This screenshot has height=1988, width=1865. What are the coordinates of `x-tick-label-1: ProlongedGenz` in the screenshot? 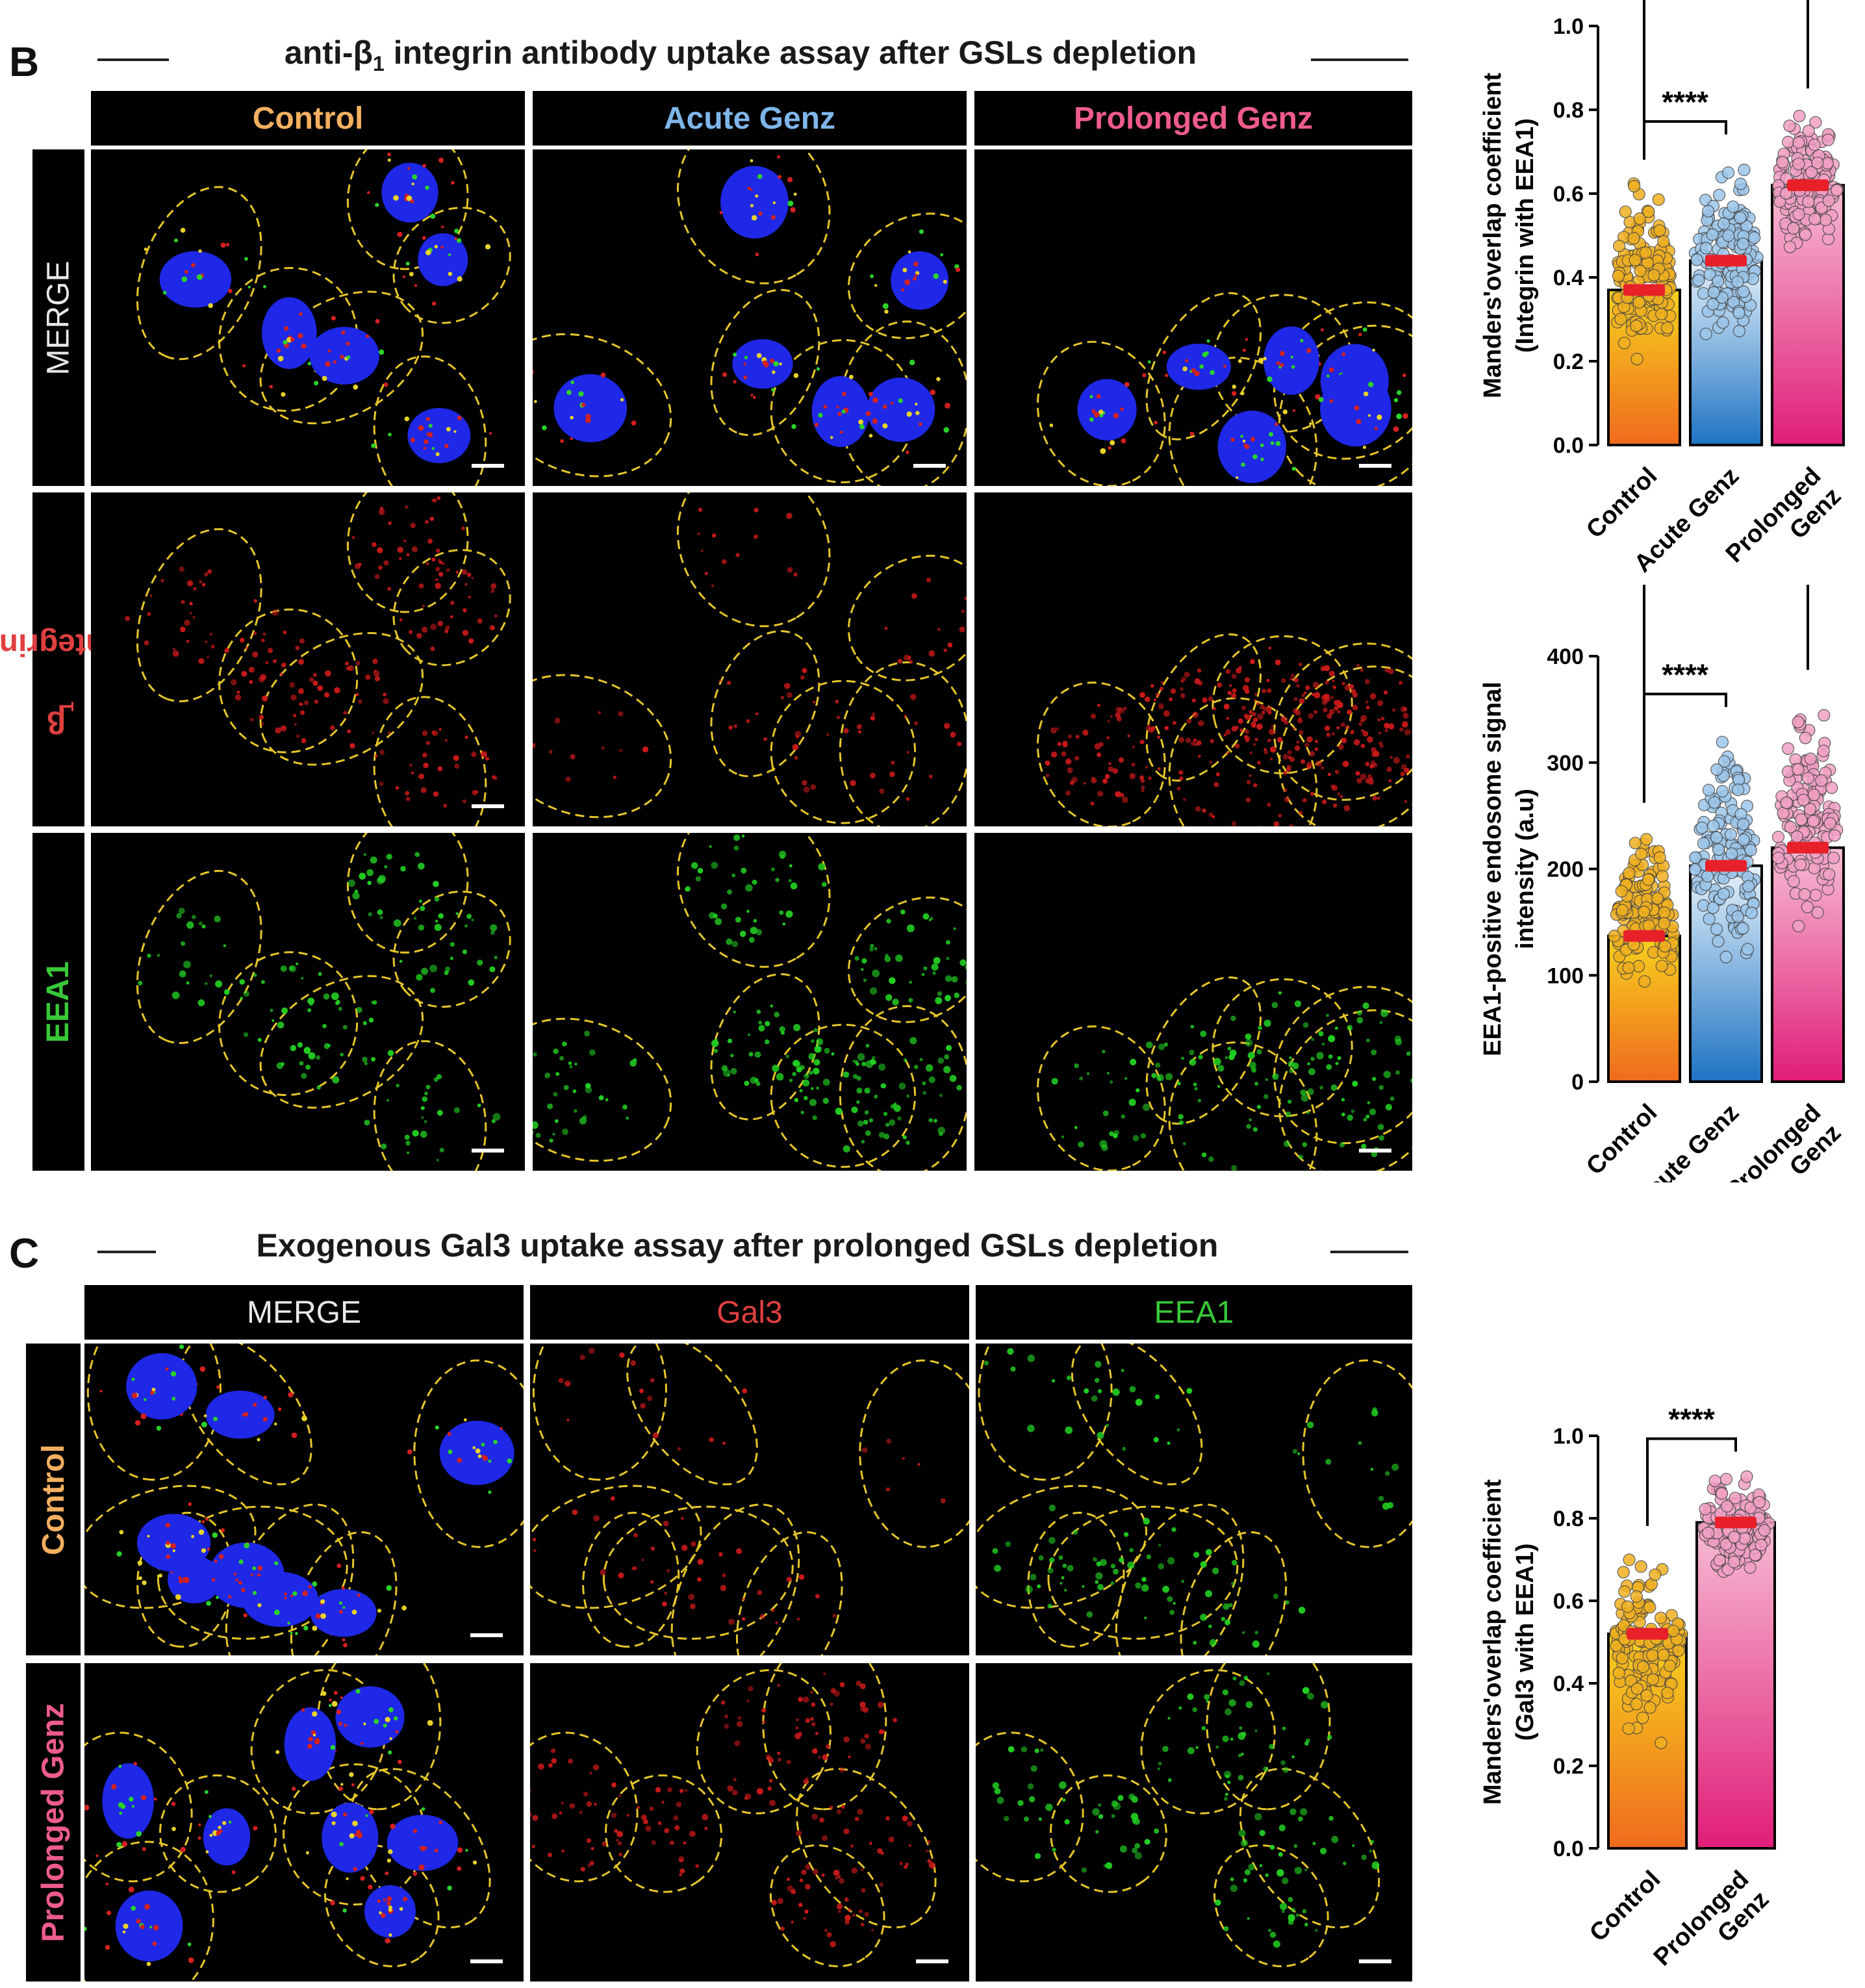 It's located at (1712, 1927).